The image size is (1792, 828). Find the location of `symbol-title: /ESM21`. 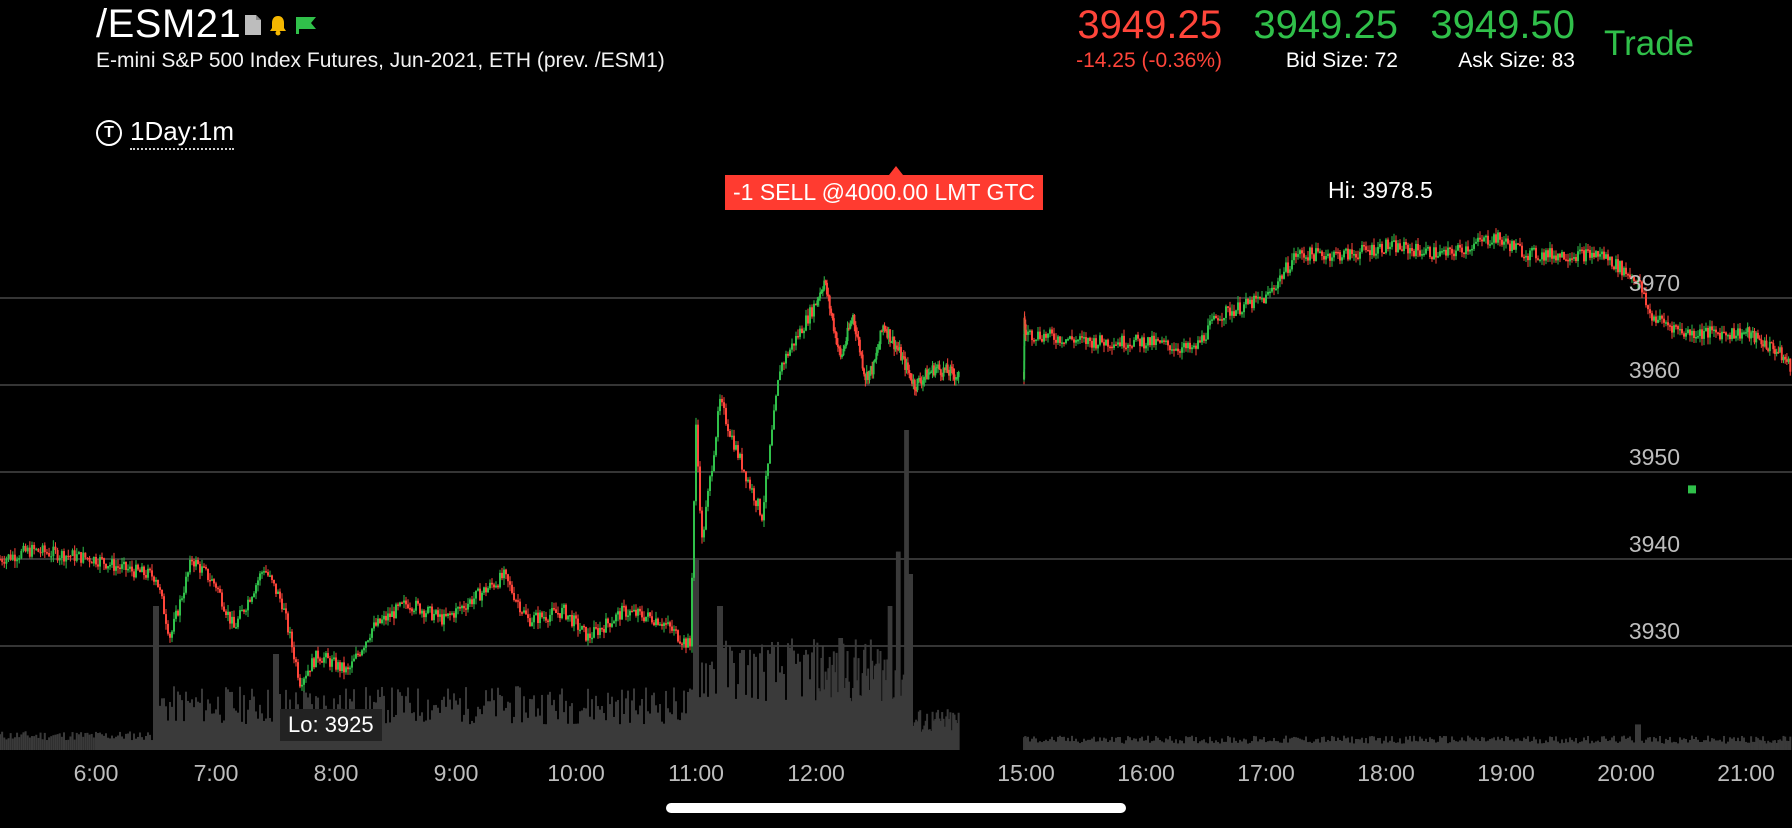

symbol-title: /ESM21 is located at coordinates (169, 24).